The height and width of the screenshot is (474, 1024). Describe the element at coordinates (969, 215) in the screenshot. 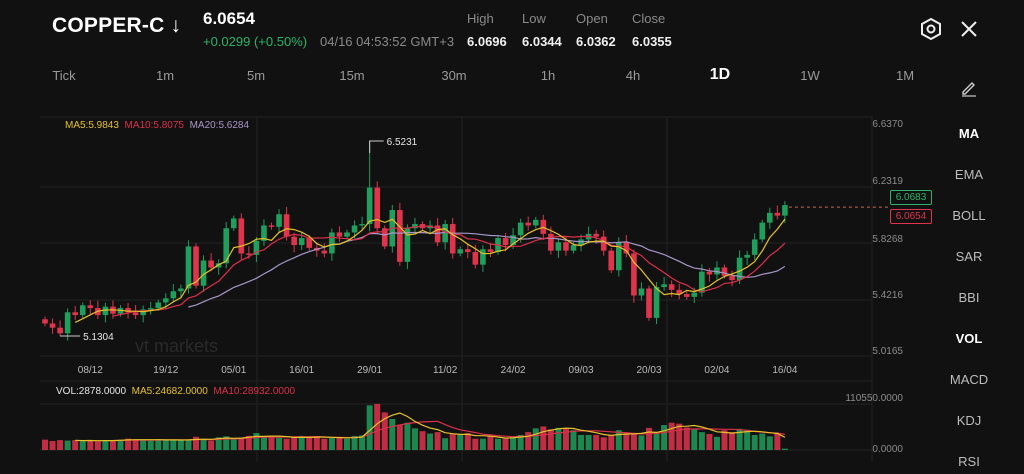

I see `indicator-boll: BOLL` at that location.